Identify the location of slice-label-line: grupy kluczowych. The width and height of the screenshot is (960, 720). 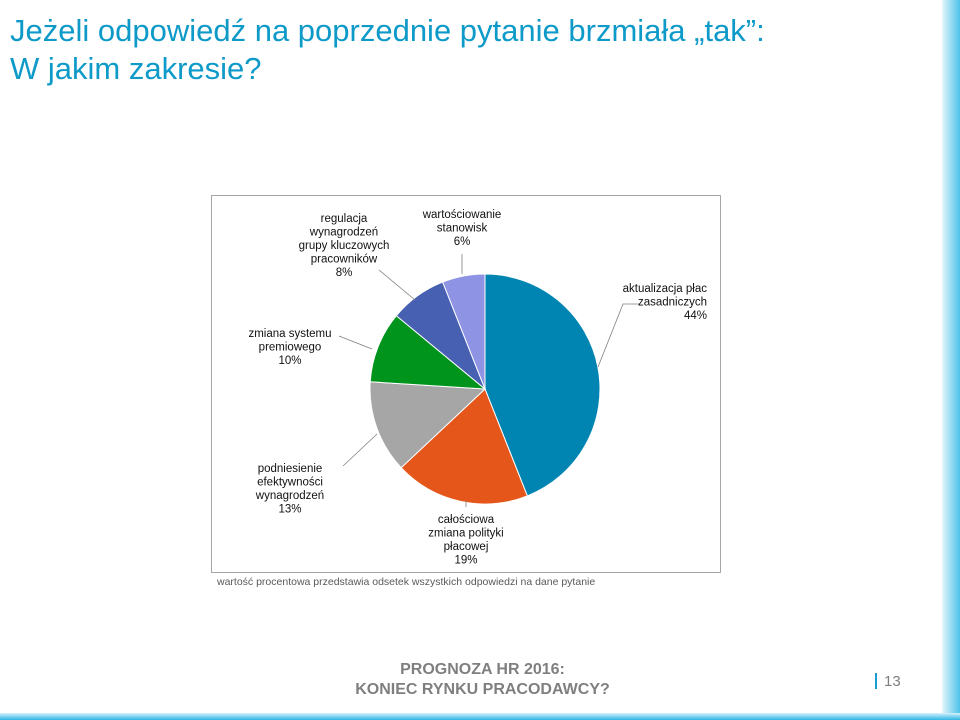
(344, 246).